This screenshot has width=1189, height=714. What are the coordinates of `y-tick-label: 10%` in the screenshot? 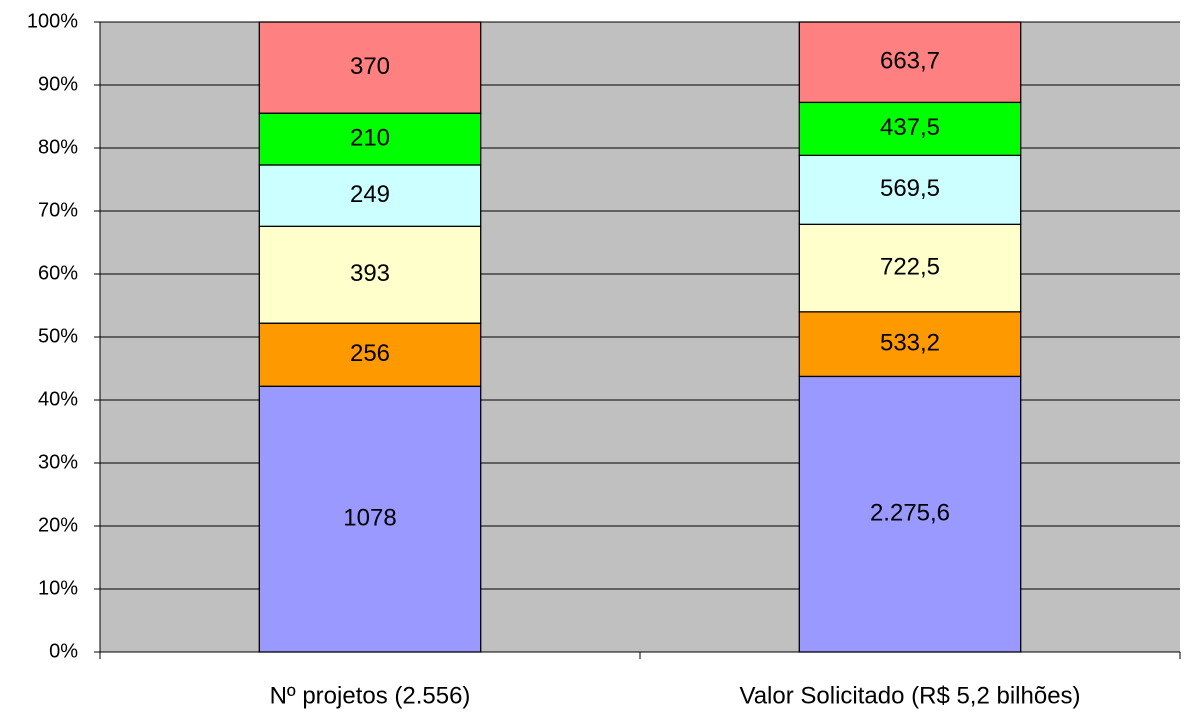 It's located at (58, 588).